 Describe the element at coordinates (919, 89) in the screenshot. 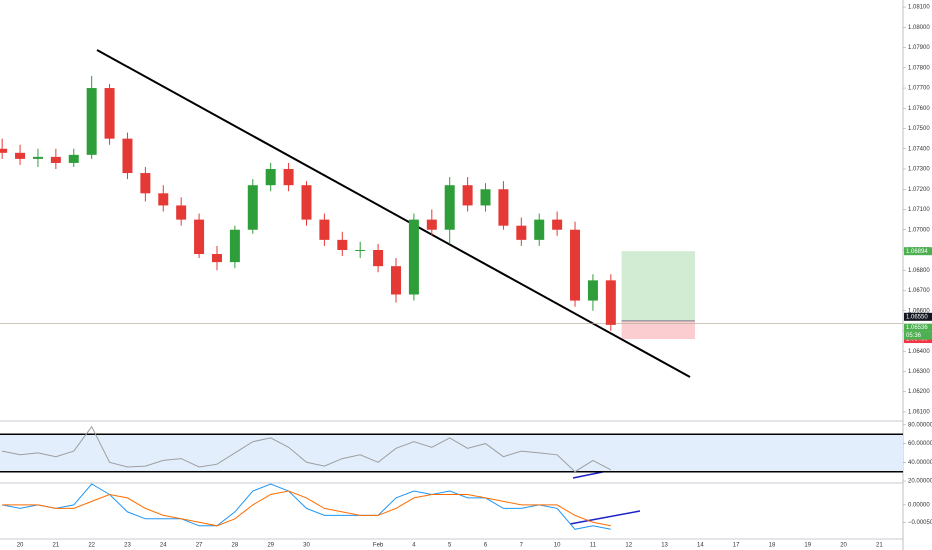

I see `y-tick-label: 1.07700` at that location.